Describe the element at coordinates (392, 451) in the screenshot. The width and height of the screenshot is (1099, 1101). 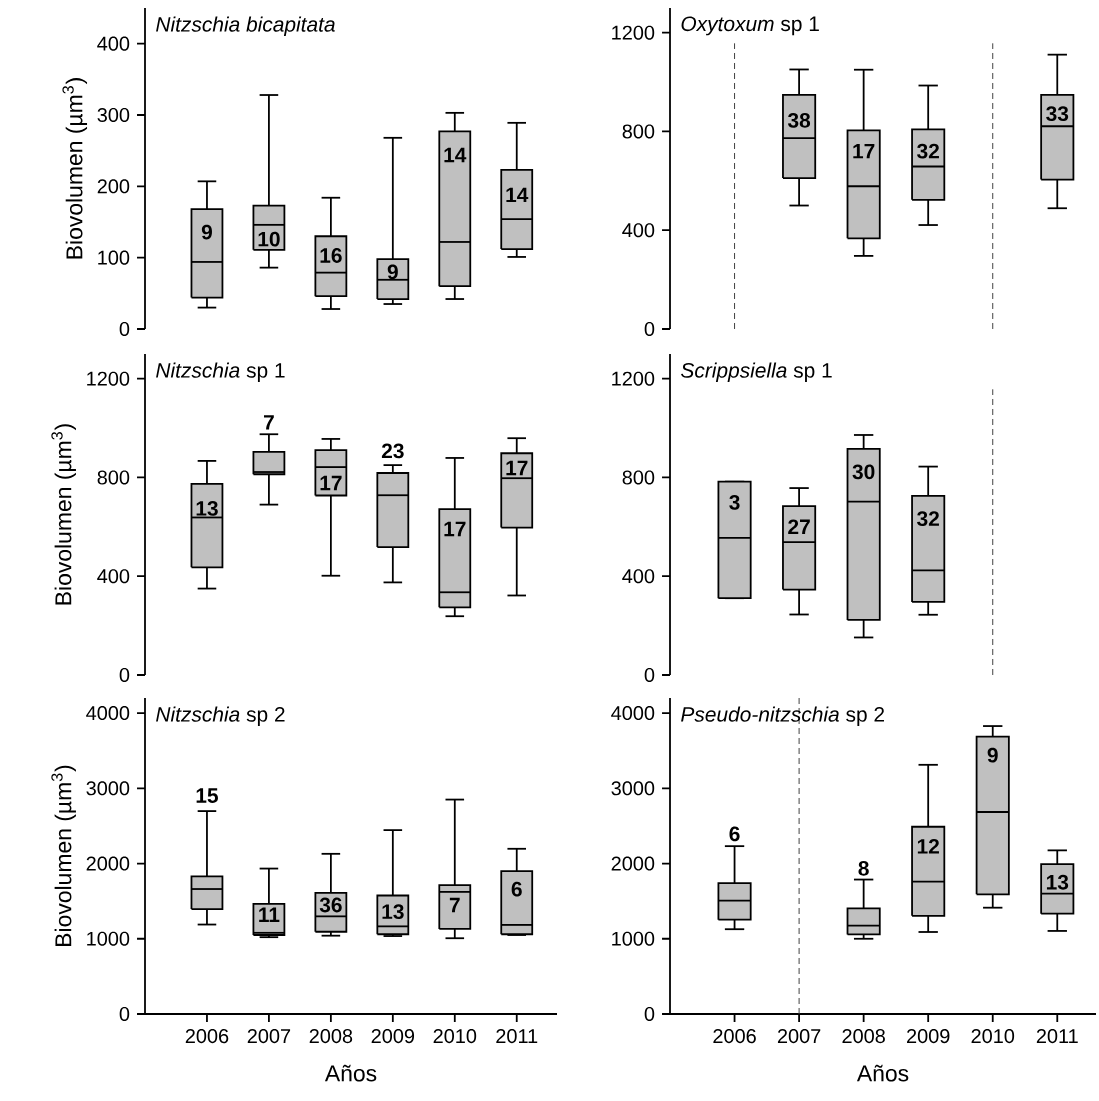
I see `annotation: 23` at that location.